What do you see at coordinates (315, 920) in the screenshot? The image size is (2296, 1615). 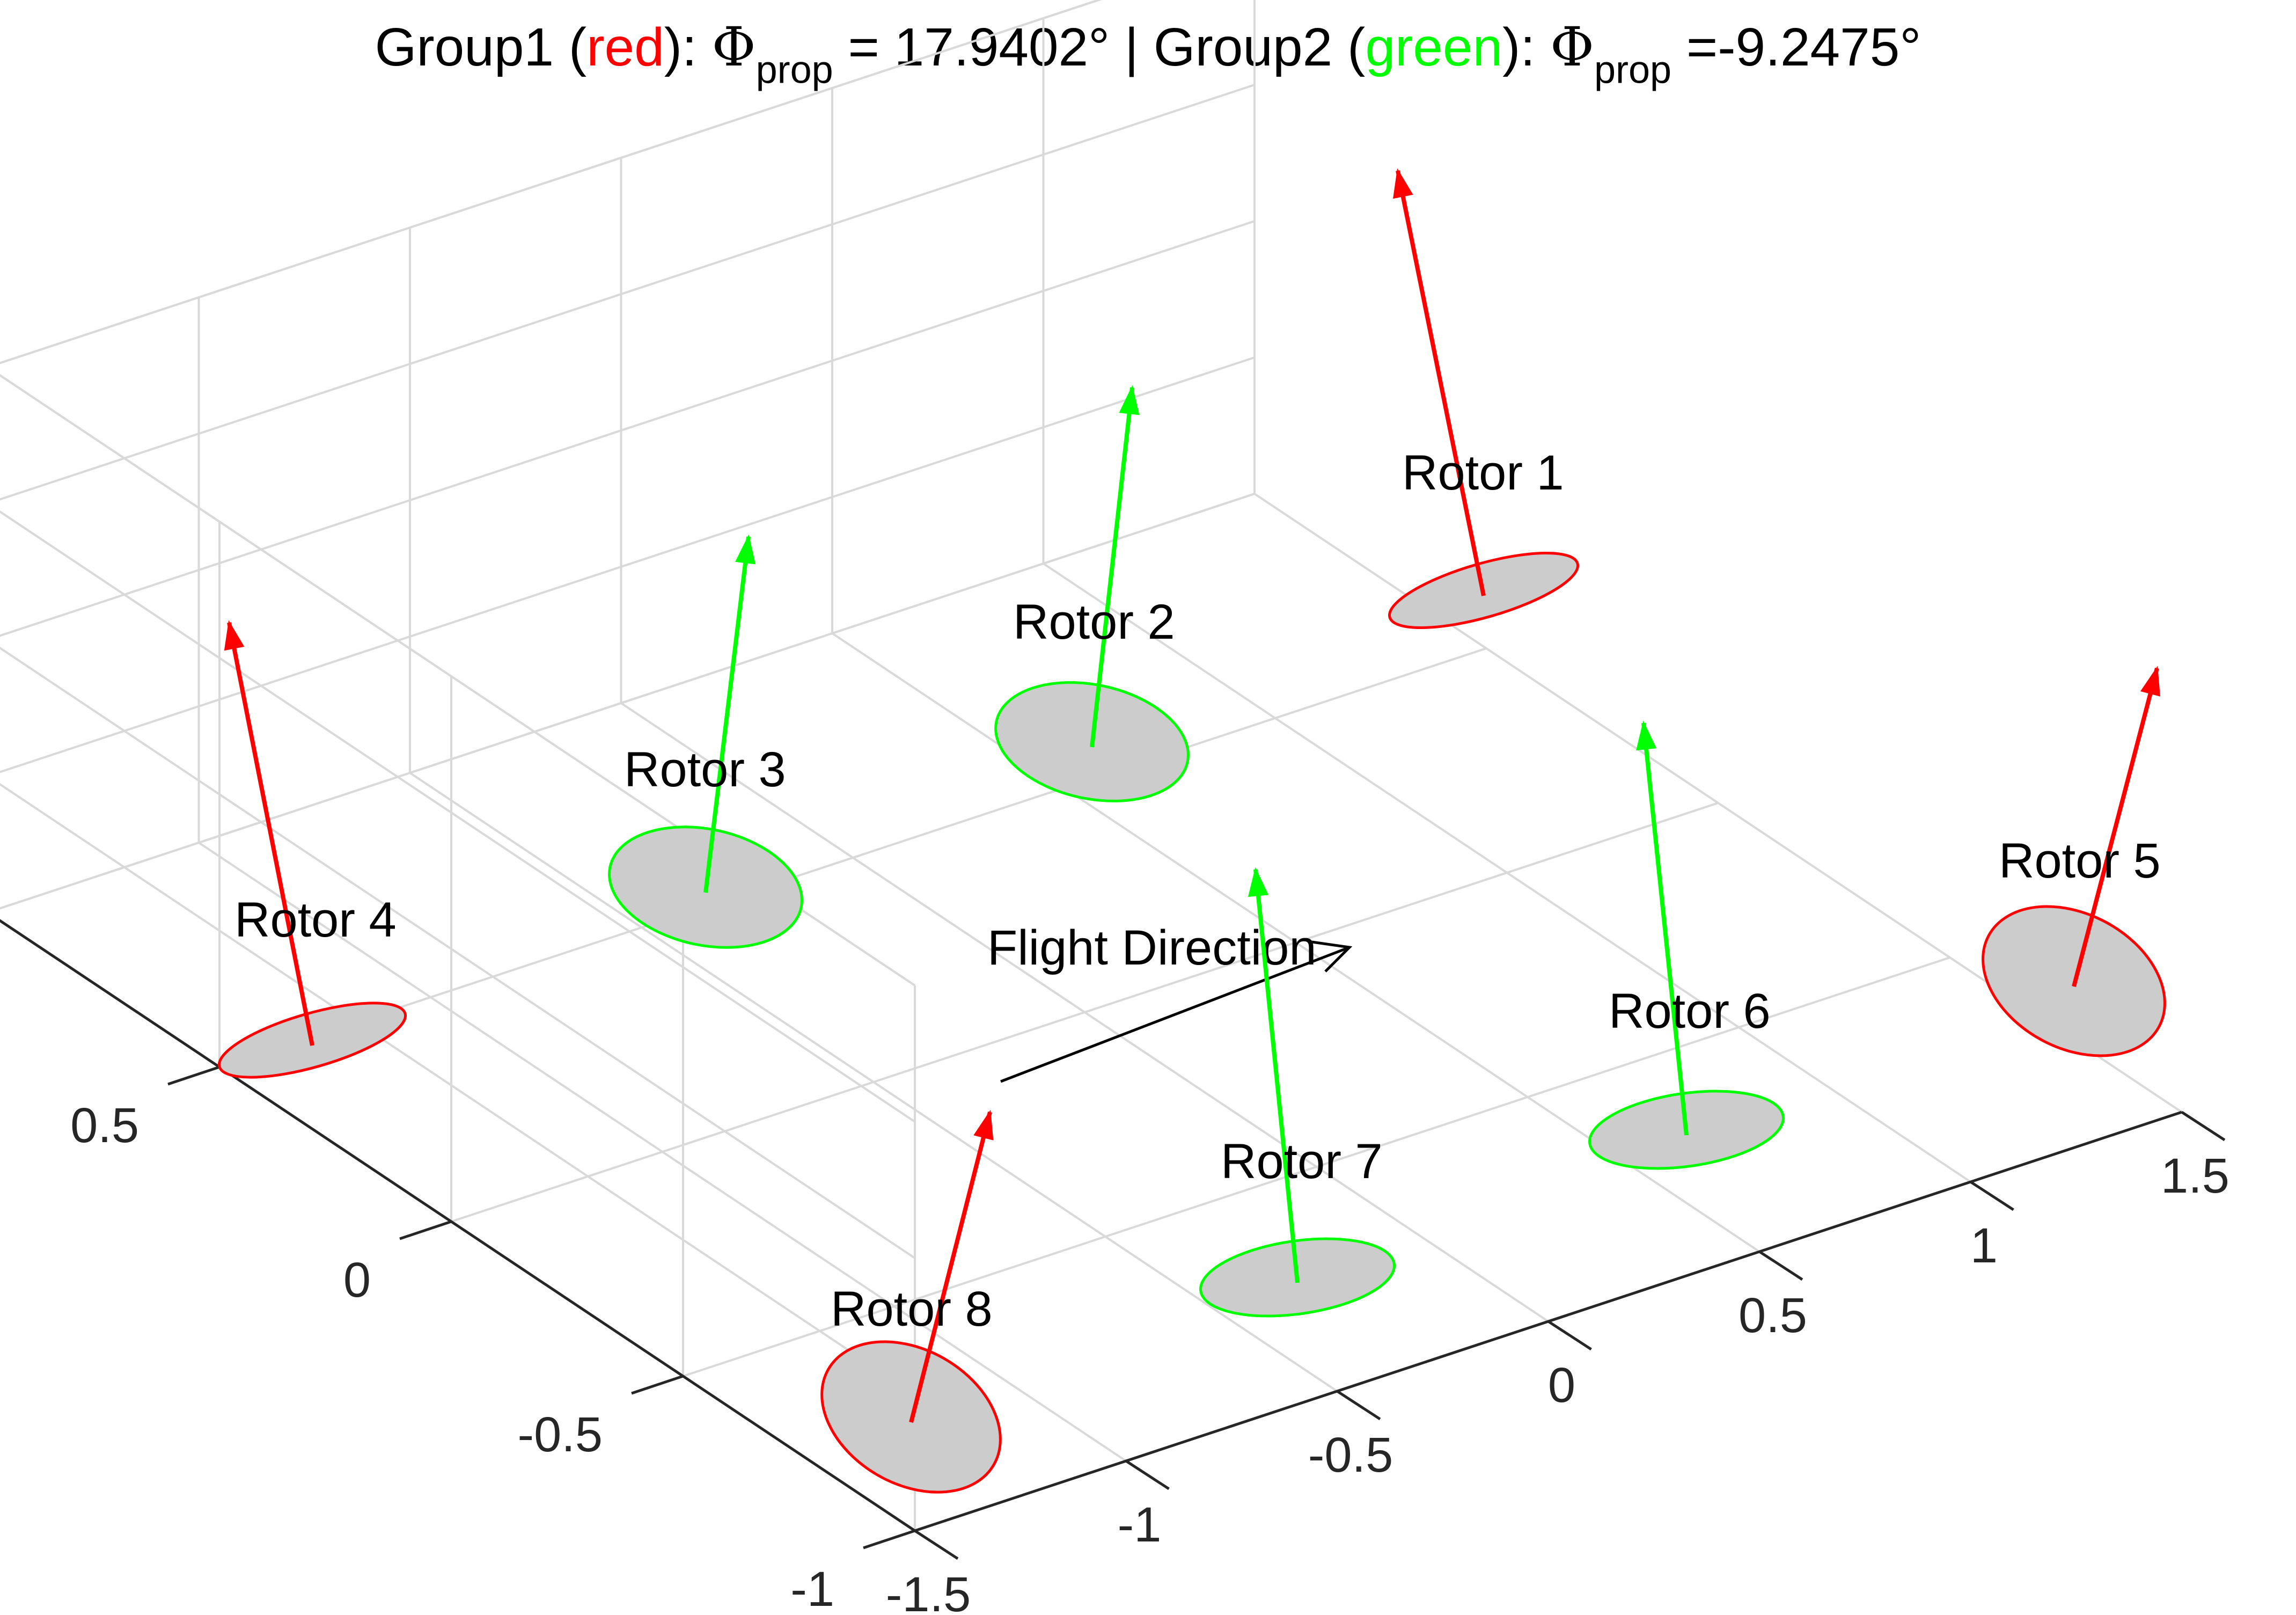 I see `rotor-label: Rotor 4` at bounding box center [315, 920].